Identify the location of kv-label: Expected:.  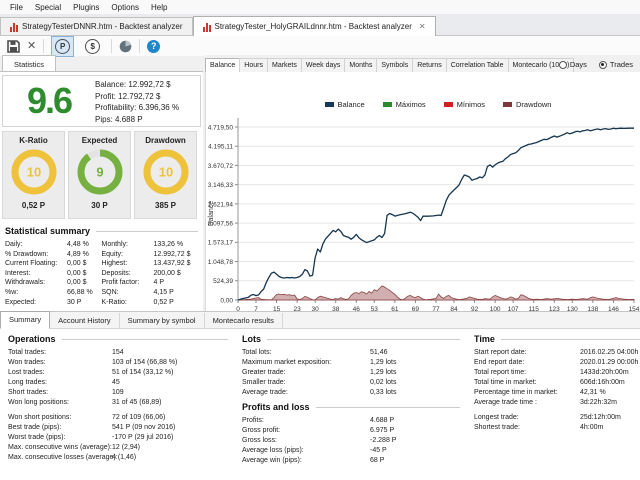
(21, 302).